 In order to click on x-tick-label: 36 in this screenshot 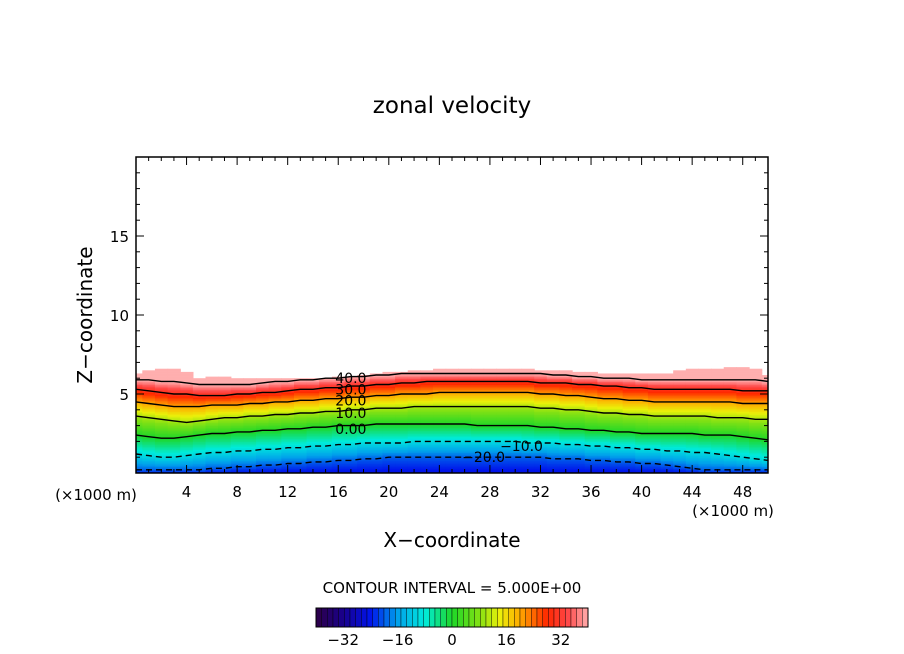, I will do `click(590, 492)`.